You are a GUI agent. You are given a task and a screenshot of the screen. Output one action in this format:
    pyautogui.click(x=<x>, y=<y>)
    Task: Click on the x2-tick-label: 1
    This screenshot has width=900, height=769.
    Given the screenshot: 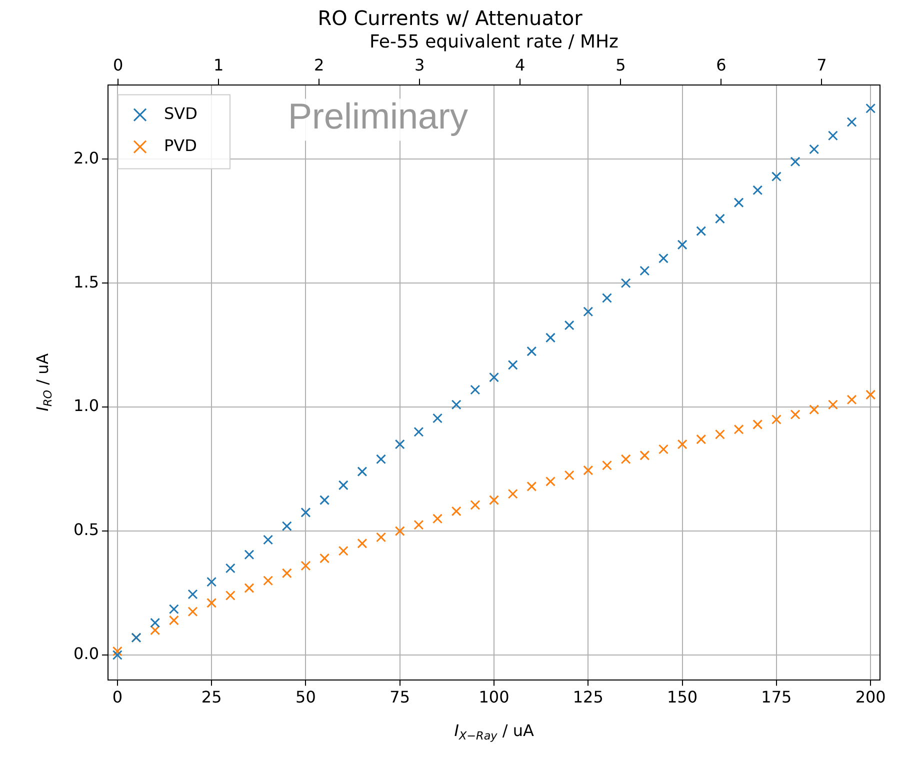 What is the action you would take?
    pyautogui.click(x=218, y=64)
    